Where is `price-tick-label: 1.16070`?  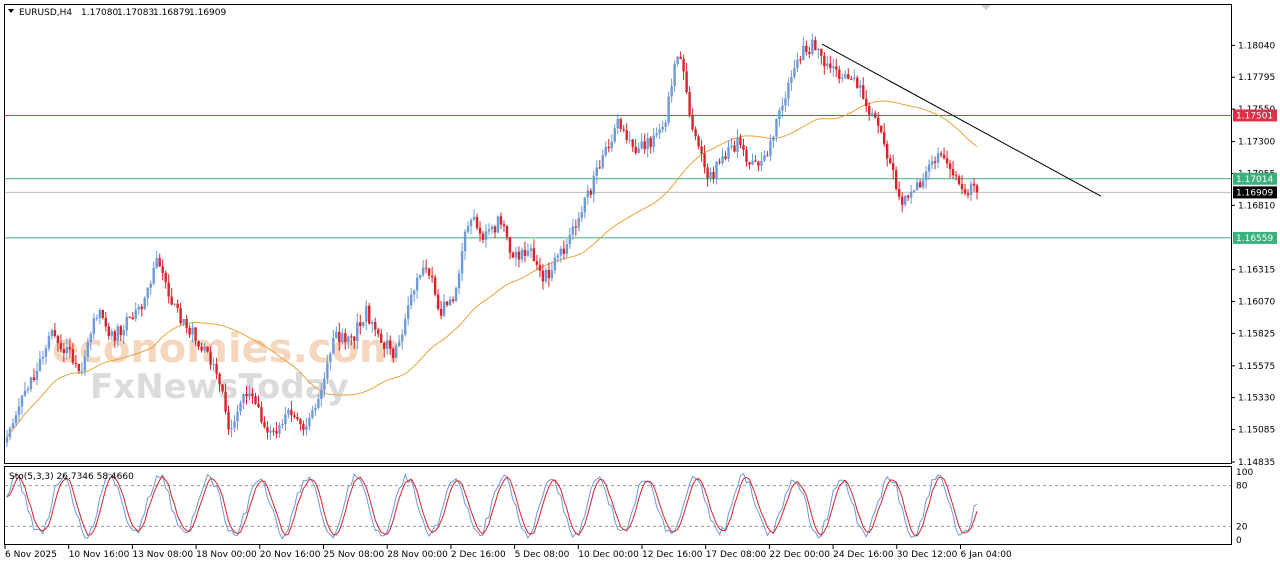 price-tick-label: 1.16070 is located at coordinates (1256, 302).